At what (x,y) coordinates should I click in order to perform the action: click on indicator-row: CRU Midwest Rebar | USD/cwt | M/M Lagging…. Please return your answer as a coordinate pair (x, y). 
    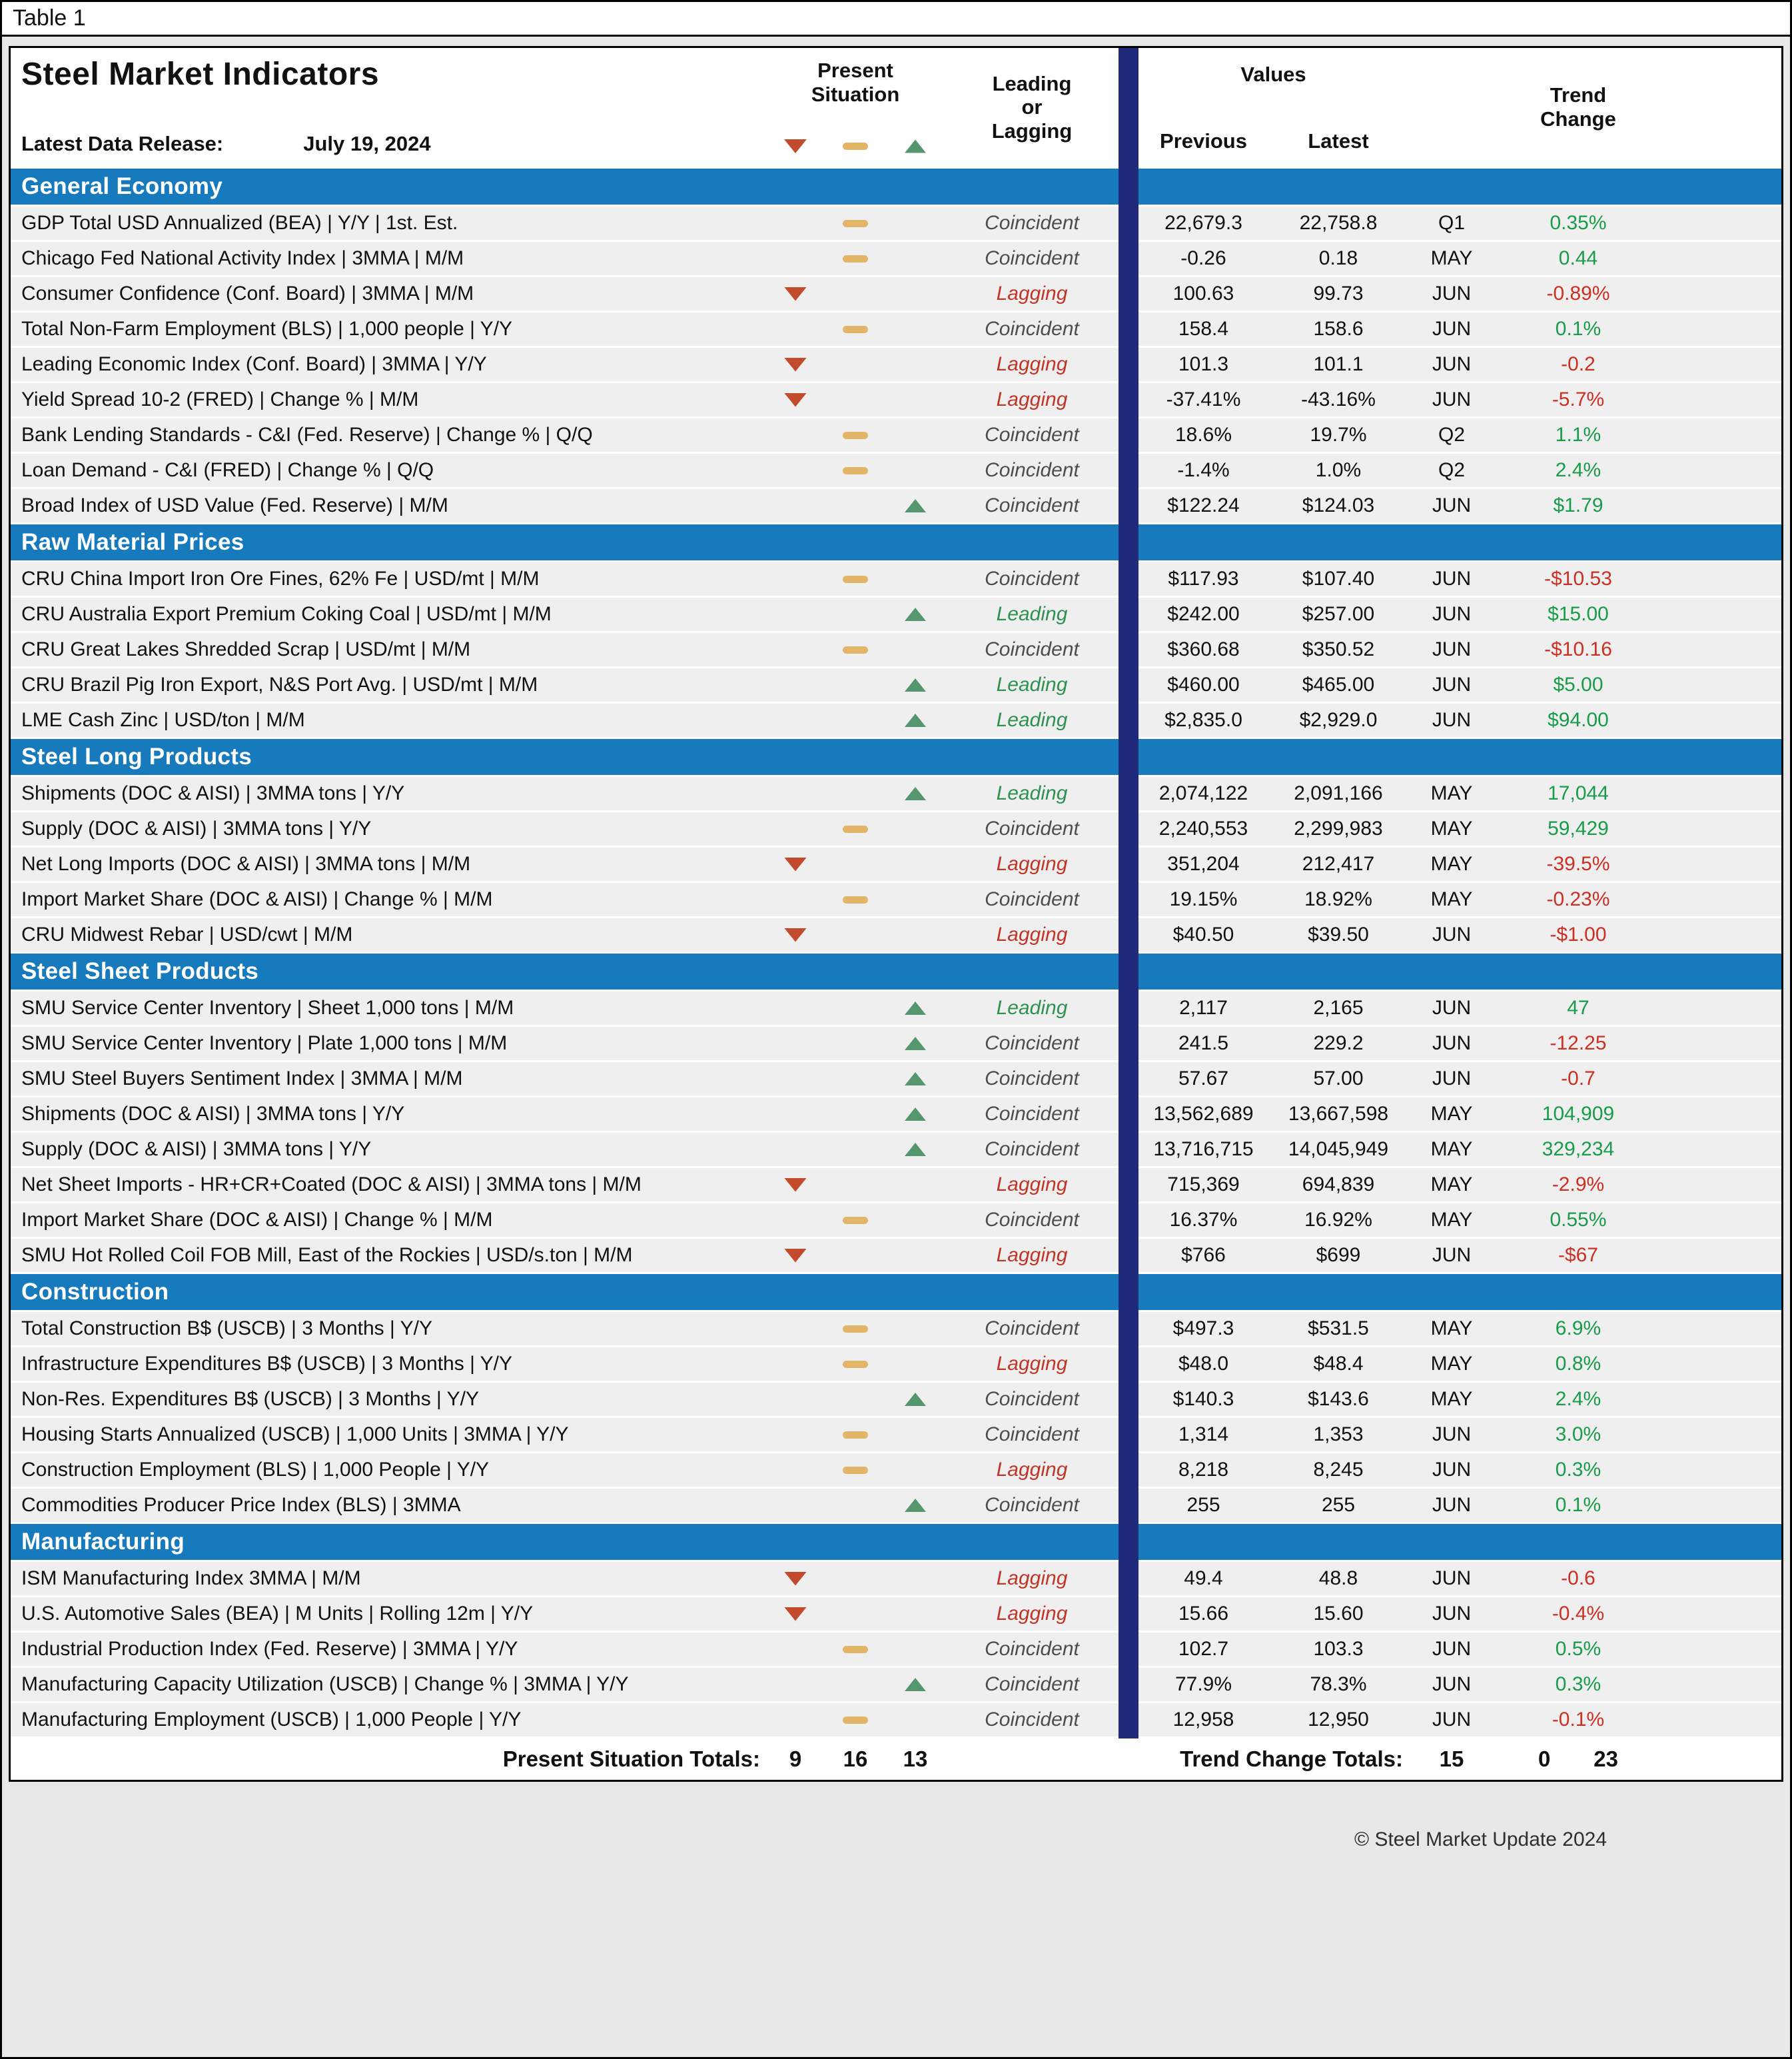
    Looking at the image, I should click on (896, 935).